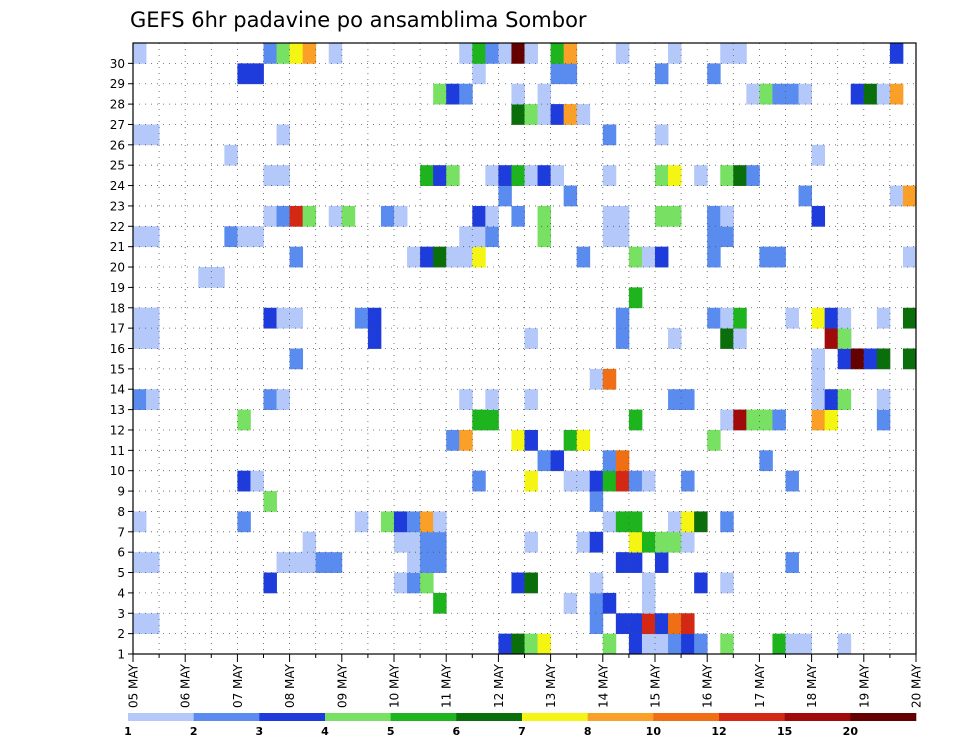 The width and height of the screenshot is (960, 742). What do you see at coordinates (522, 731) in the screenshot?
I see `colorbar-label: 7` at bounding box center [522, 731].